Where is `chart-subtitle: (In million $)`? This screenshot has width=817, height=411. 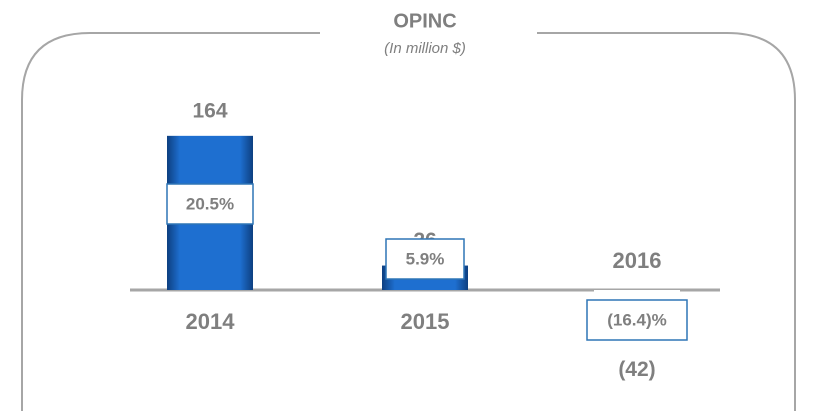 chart-subtitle: (In million $) is located at coordinates (425, 48).